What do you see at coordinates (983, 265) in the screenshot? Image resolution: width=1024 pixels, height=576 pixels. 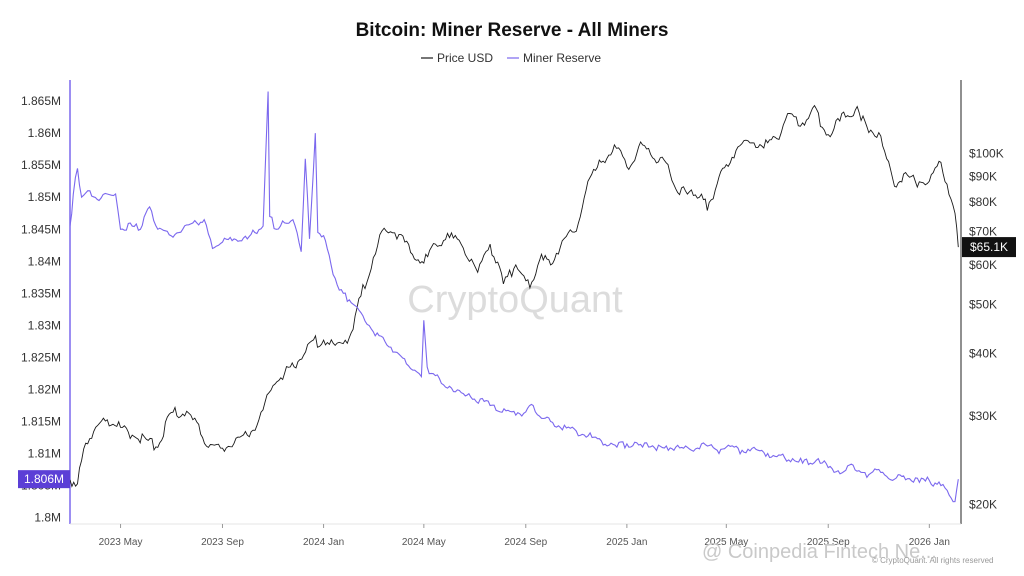 I see `right-tick-label: $60K` at bounding box center [983, 265].